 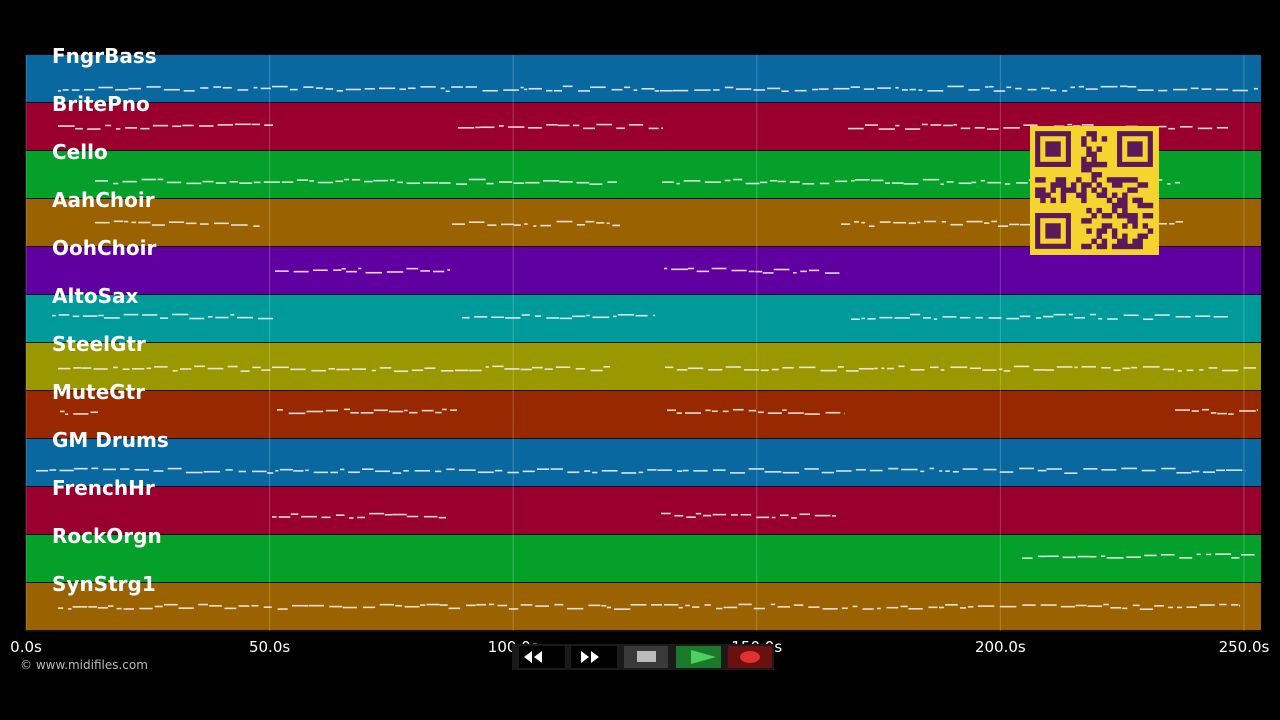 I want to click on stop-button, so click(x=646, y=657).